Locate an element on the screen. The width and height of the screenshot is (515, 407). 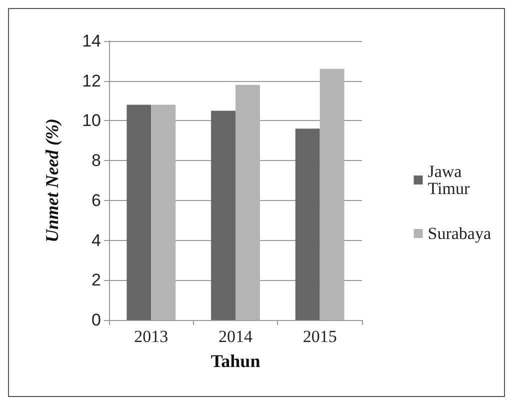
legend-label: Jawa Timur is located at coordinates (449, 180).